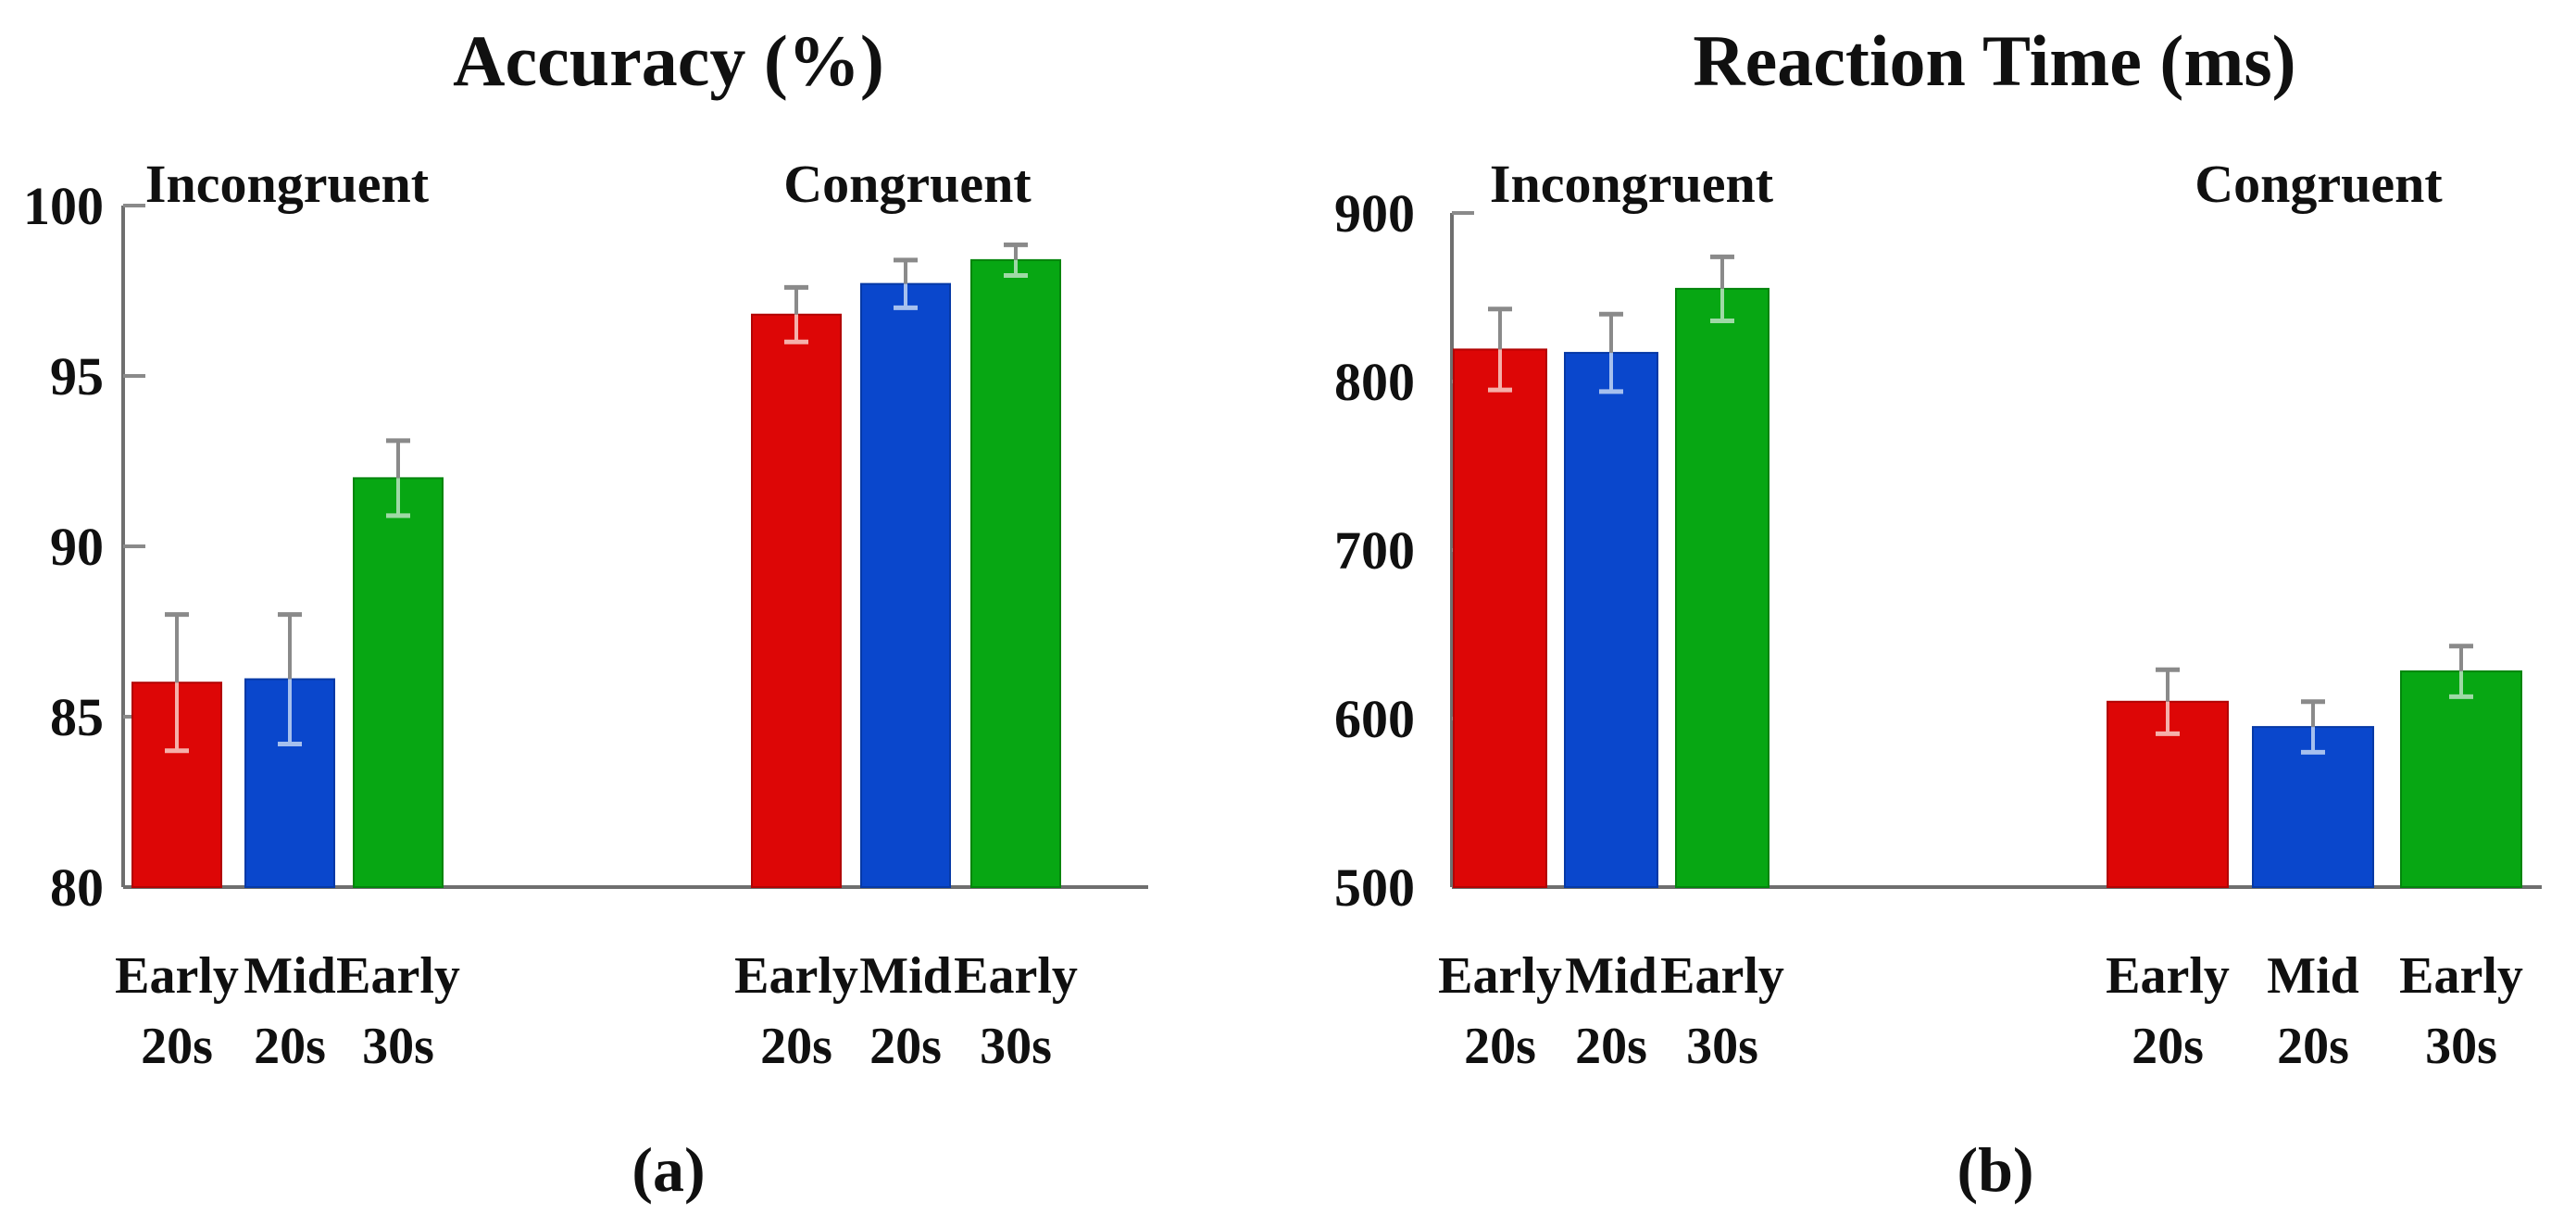 This screenshot has width=2576, height=1226. I want to click on chart-a-caption: (a), so click(668, 1170).